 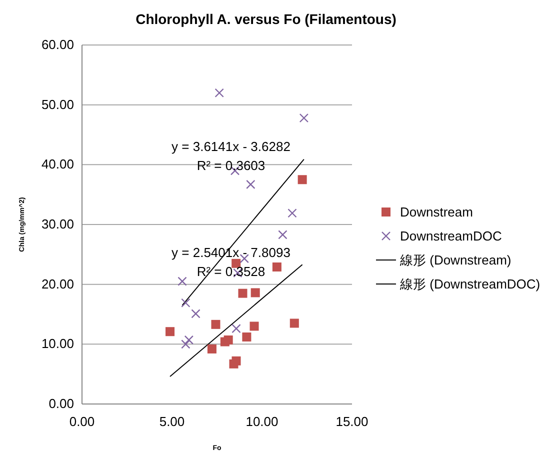 I want to click on y-tick-label: 50.00, so click(x=57, y=104).